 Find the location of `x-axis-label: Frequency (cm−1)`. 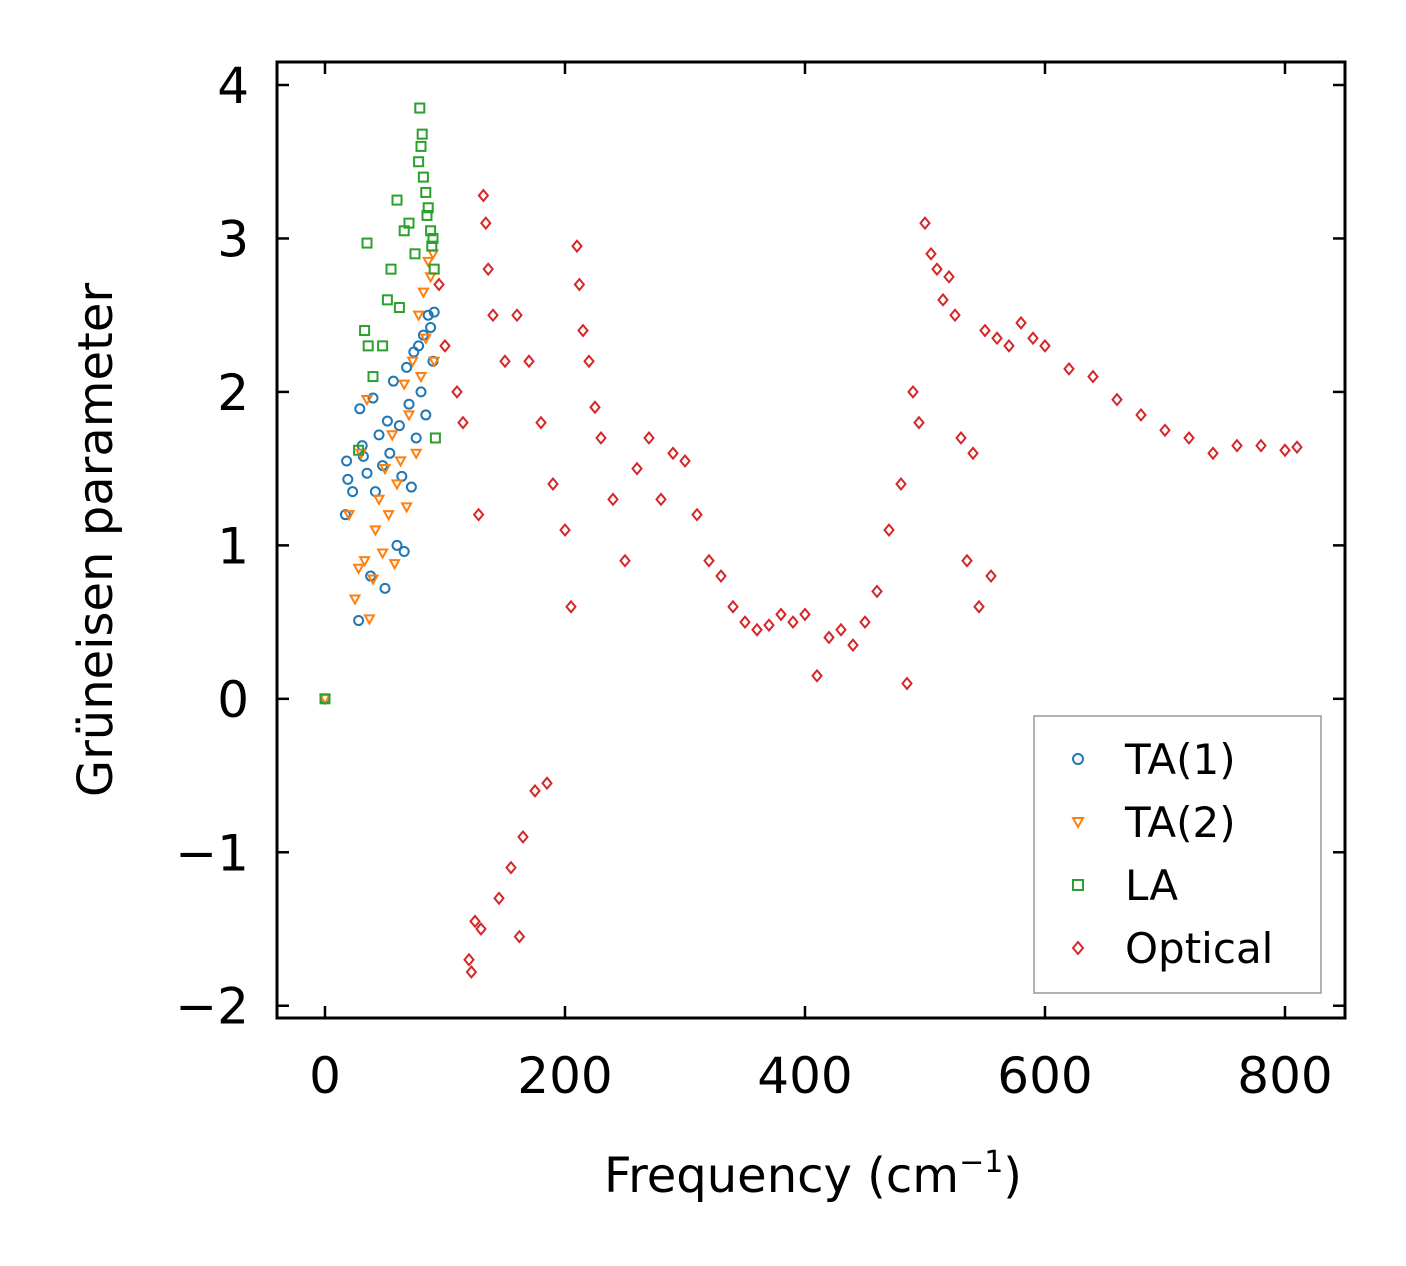

x-axis-label: Frequency (cm−1) is located at coordinates (813, 1174).